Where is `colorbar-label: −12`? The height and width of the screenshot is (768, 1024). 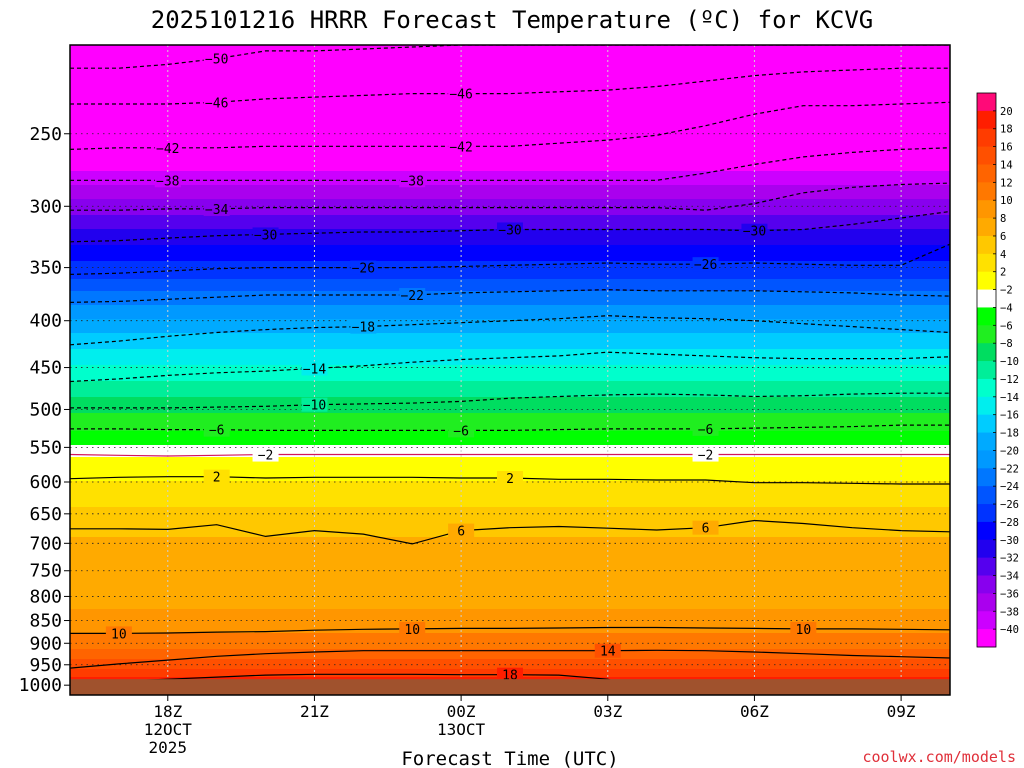
colorbar-label: −12 is located at coordinates (1009, 380).